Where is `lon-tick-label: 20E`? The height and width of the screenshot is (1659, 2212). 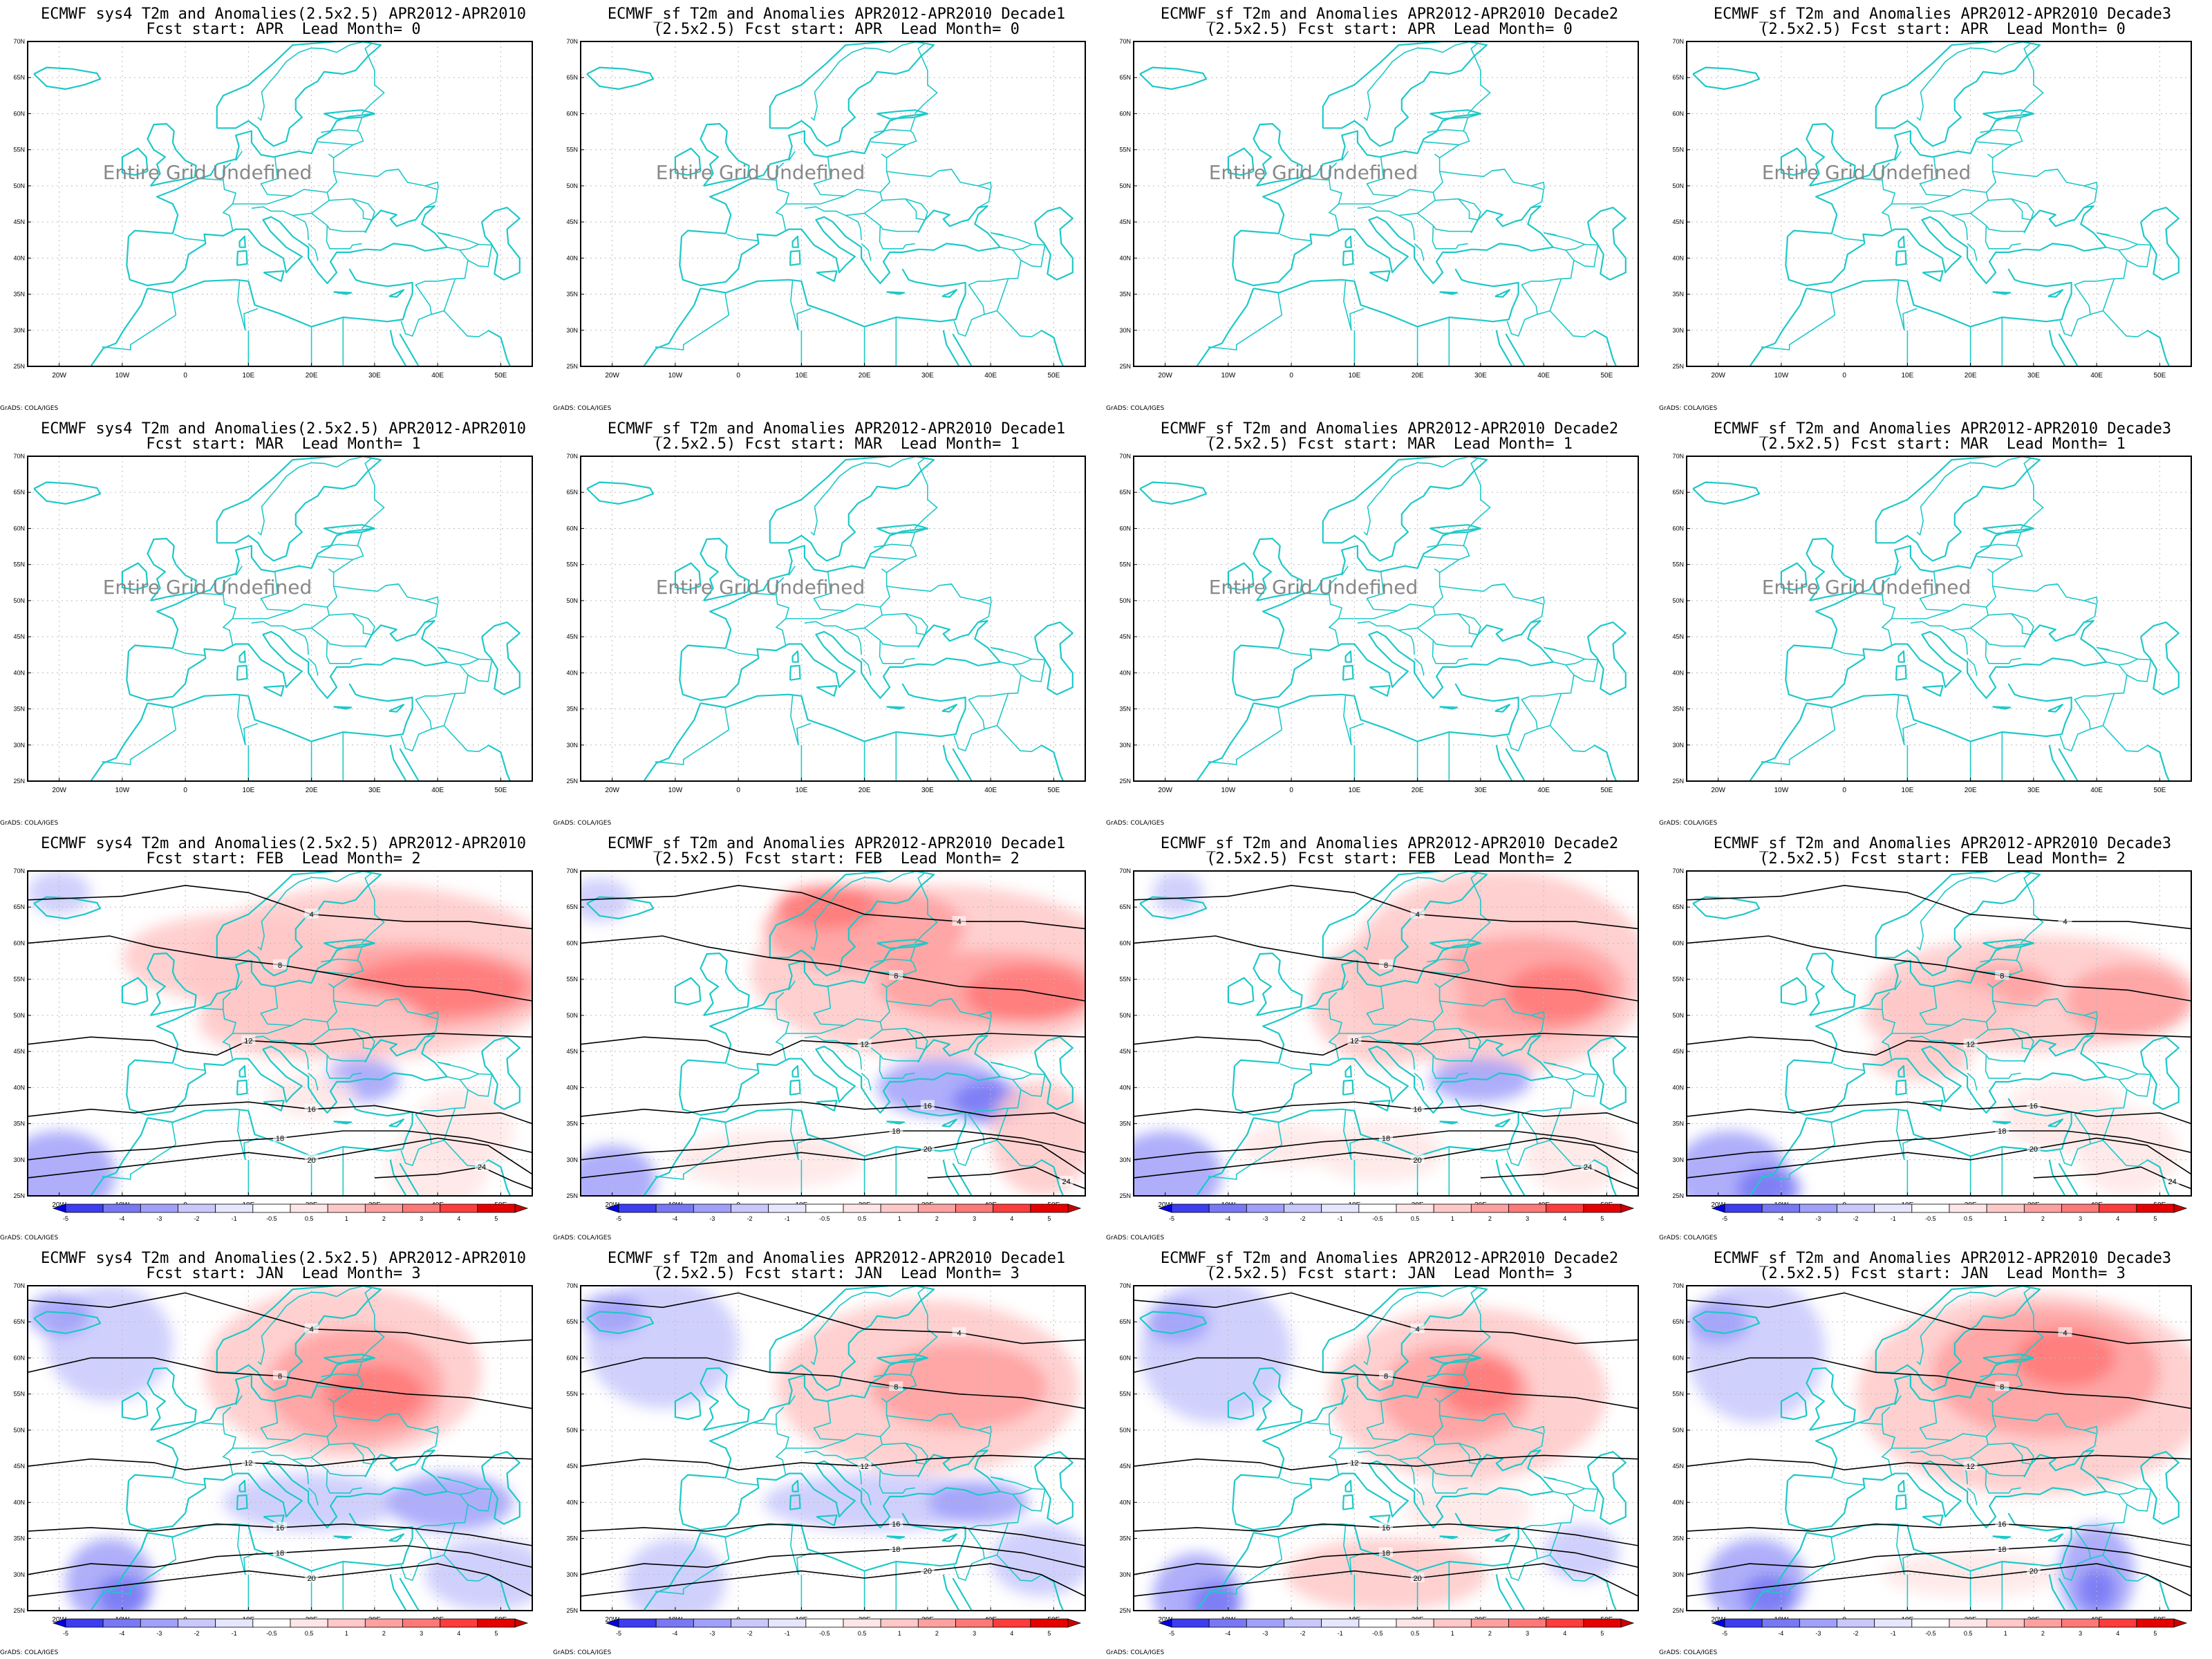
lon-tick-label: 20E is located at coordinates (312, 791).